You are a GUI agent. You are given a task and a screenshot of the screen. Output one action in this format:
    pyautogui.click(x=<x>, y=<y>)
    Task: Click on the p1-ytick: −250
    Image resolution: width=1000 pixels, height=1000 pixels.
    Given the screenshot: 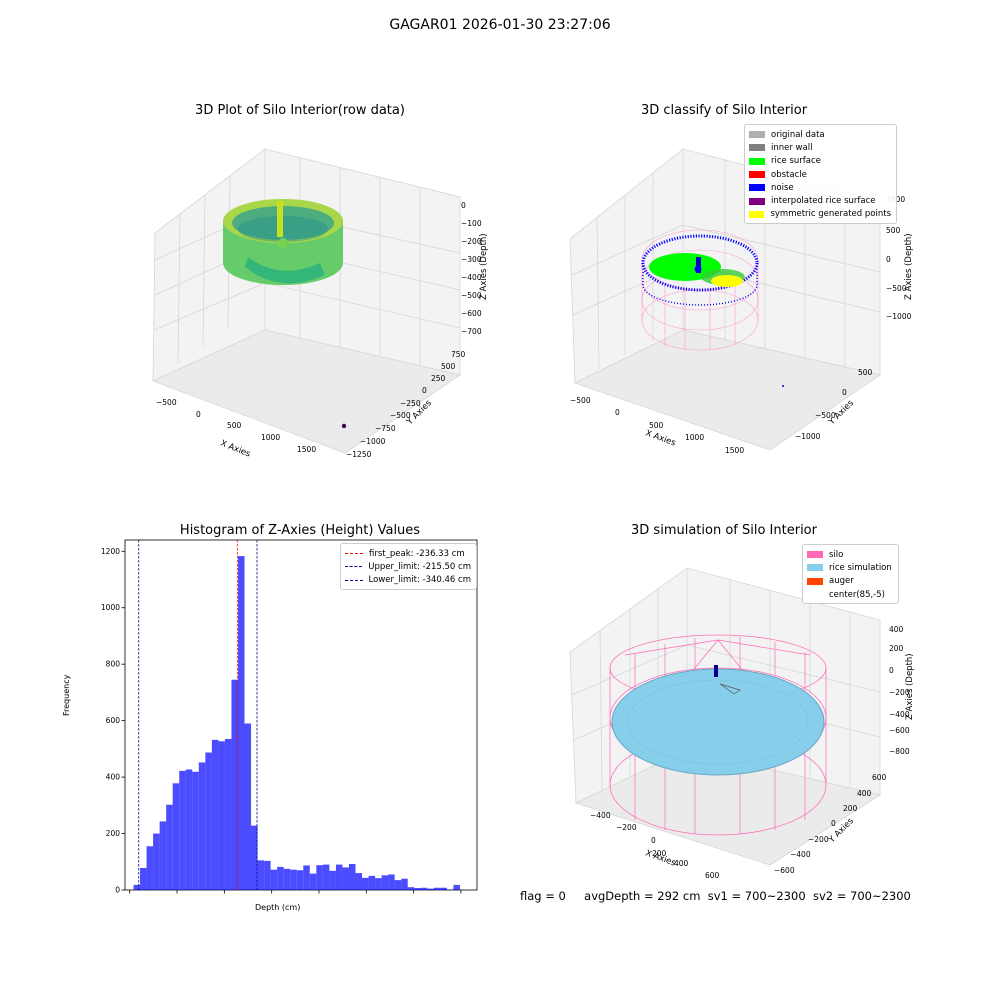 What is the action you would take?
    pyautogui.click(x=410, y=403)
    